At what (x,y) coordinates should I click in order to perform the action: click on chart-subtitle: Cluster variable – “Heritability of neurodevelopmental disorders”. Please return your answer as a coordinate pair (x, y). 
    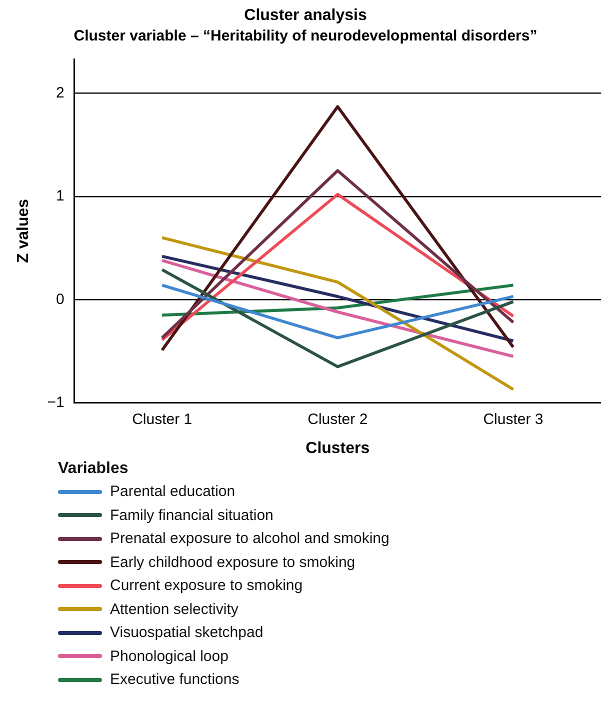
    Looking at the image, I should click on (306, 35).